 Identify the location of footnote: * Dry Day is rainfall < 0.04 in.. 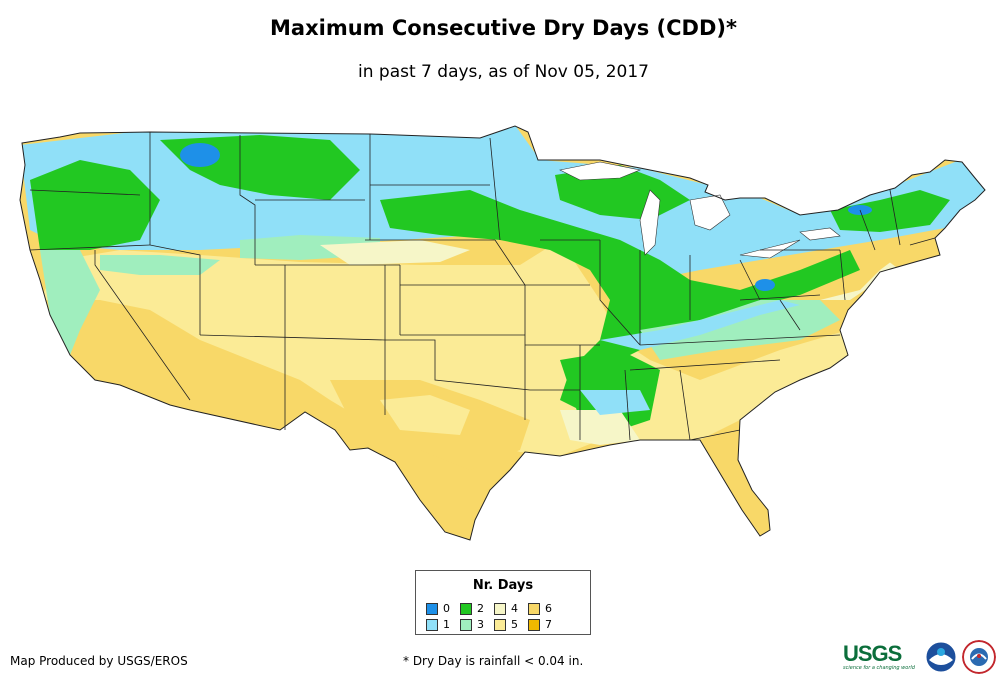
(493, 661).